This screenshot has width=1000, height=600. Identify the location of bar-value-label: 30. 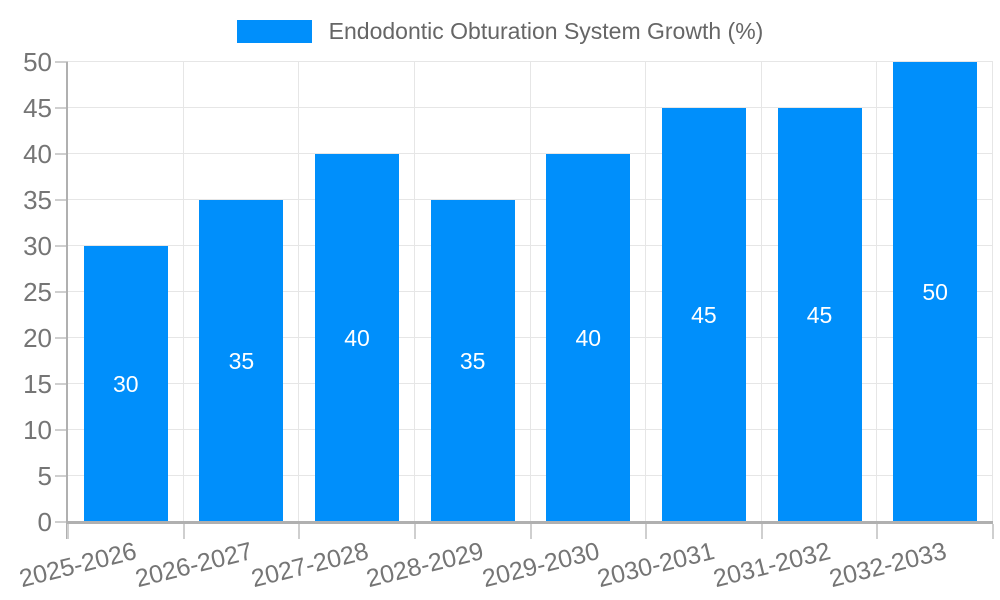
(126, 383).